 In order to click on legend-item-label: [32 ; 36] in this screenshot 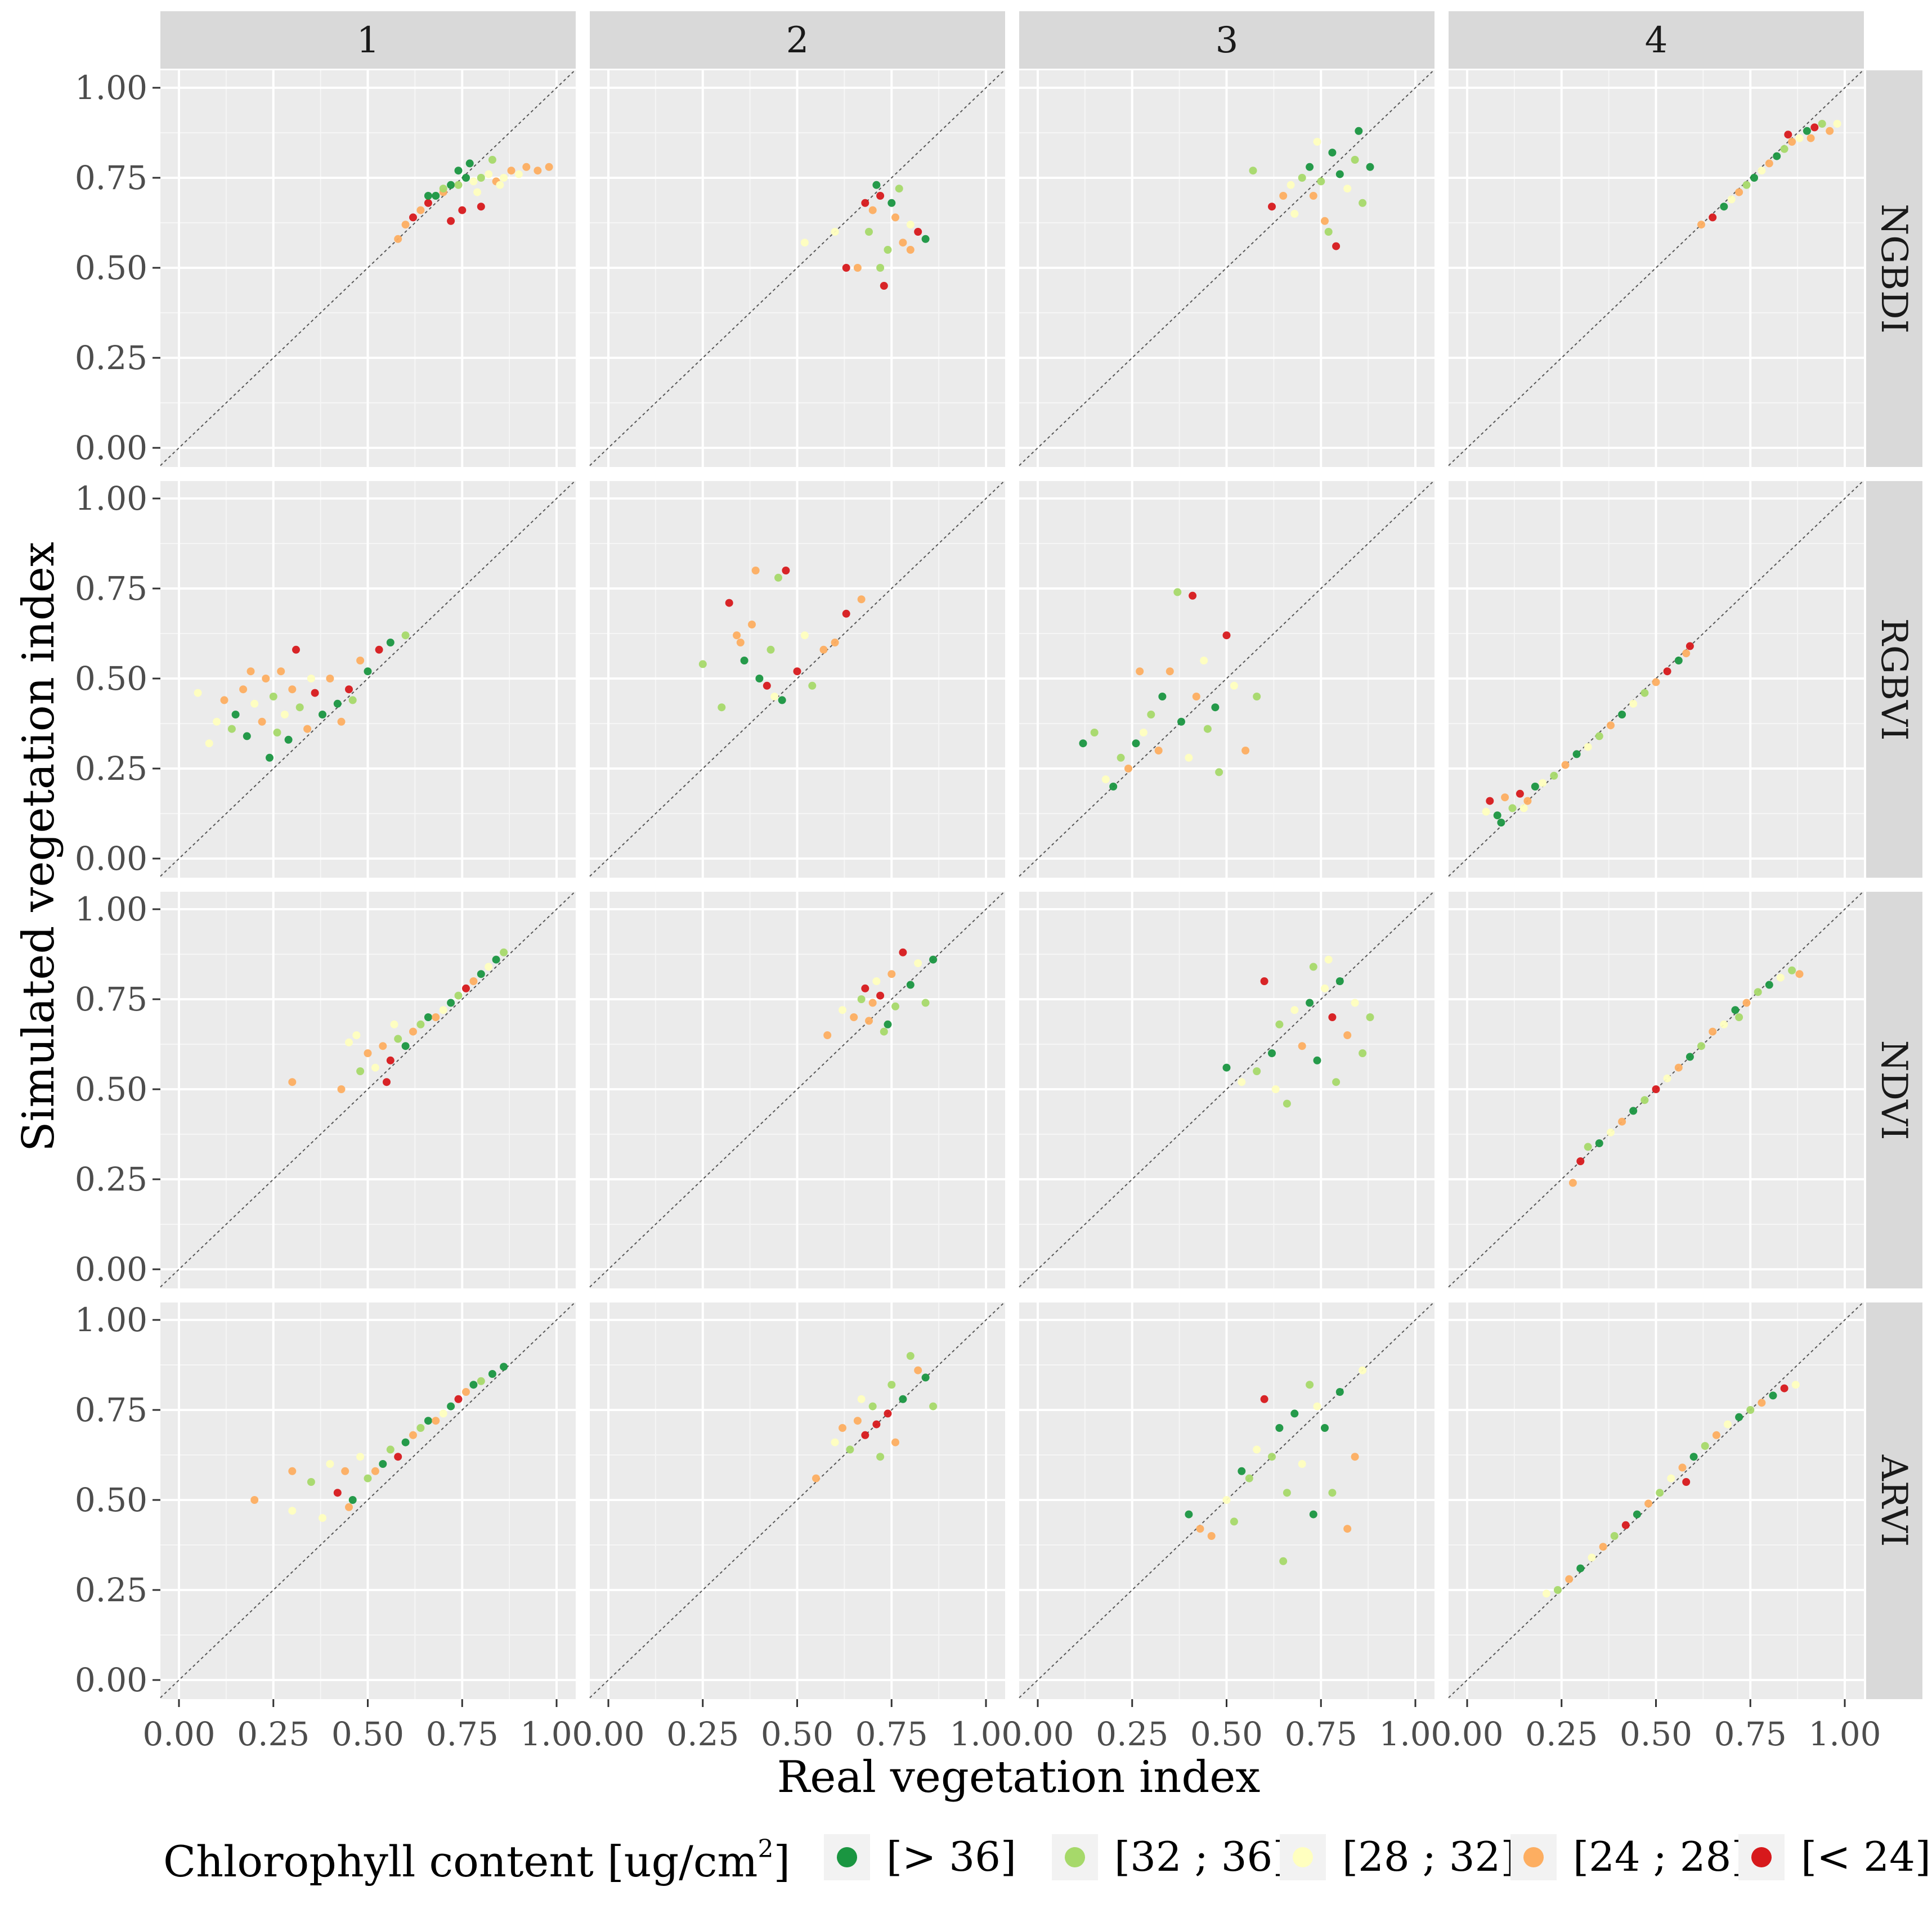, I will do `click(1201, 1857)`.